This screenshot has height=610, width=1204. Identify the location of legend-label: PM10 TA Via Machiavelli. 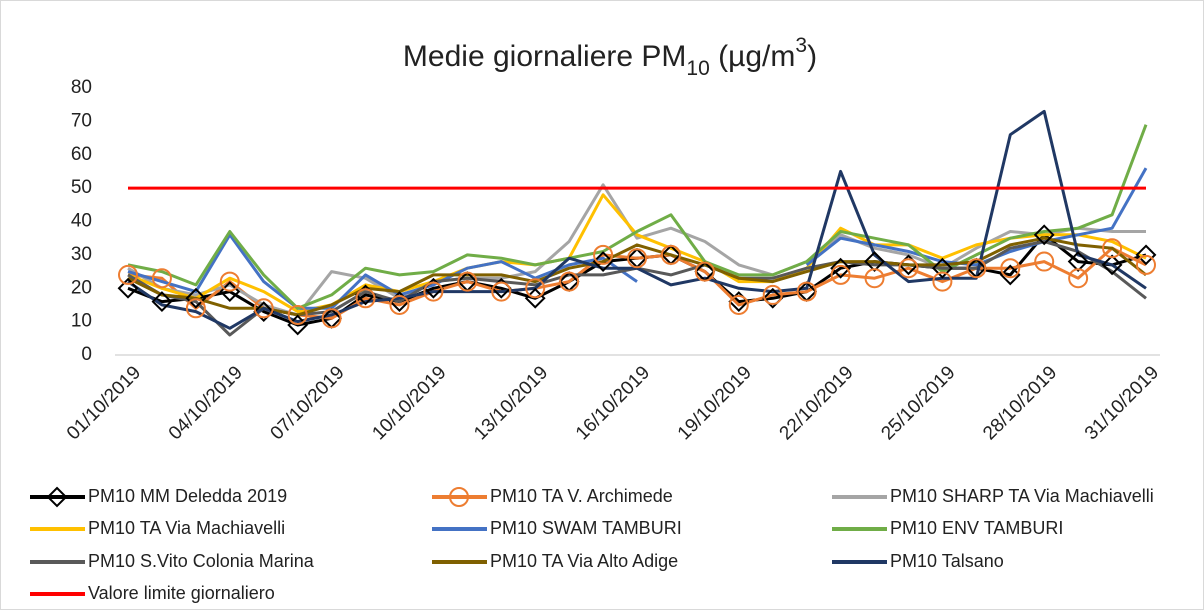
(186, 528).